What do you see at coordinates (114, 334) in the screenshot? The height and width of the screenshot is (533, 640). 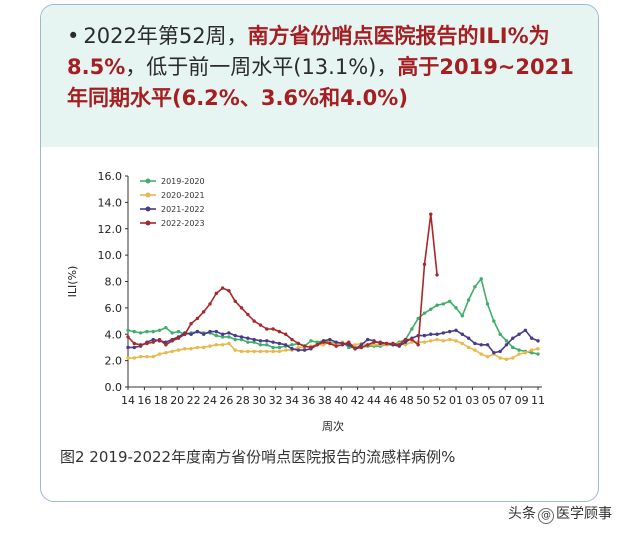 I see `y-tick-label: 4.0` at bounding box center [114, 334].